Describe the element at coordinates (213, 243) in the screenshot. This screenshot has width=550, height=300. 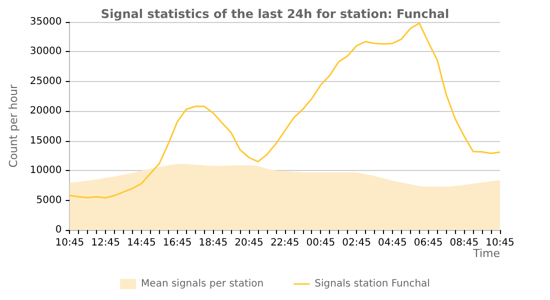
I see `x-tick-label: 18:45` at that location.